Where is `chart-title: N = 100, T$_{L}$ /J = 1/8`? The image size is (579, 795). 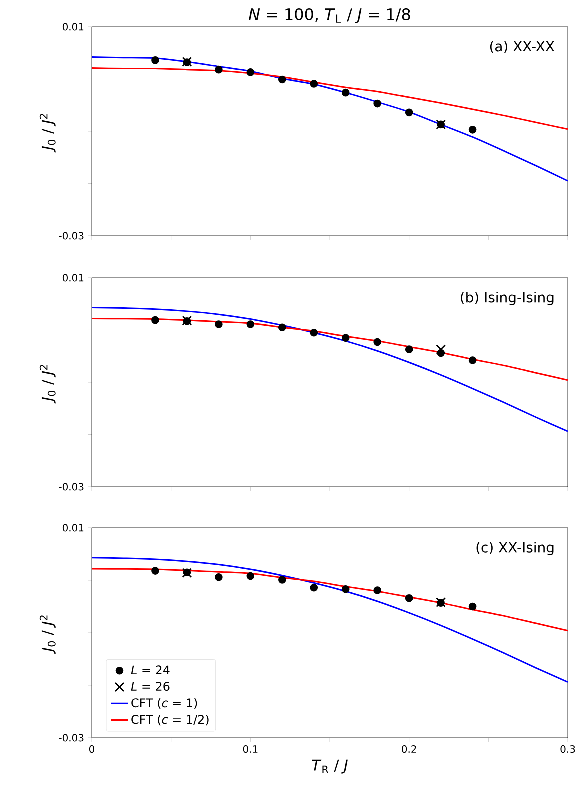 chart-title: N = 100, T$_{L}$ /J = 1/8 is located at coordinates (329, 16).